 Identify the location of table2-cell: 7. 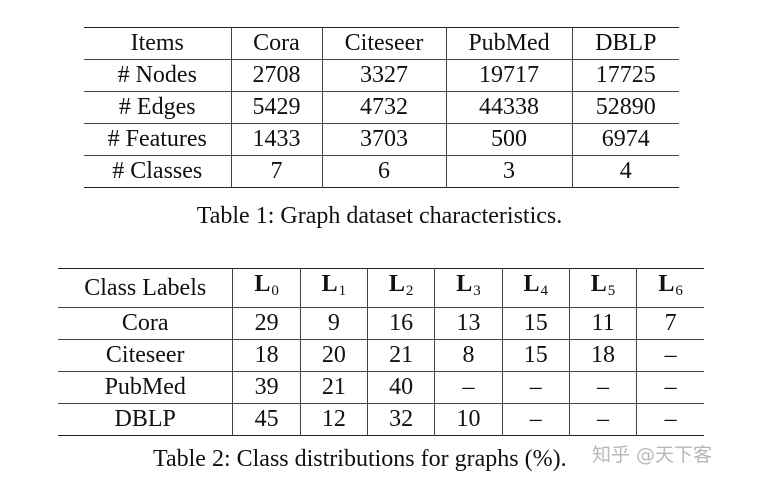
(670, 323).